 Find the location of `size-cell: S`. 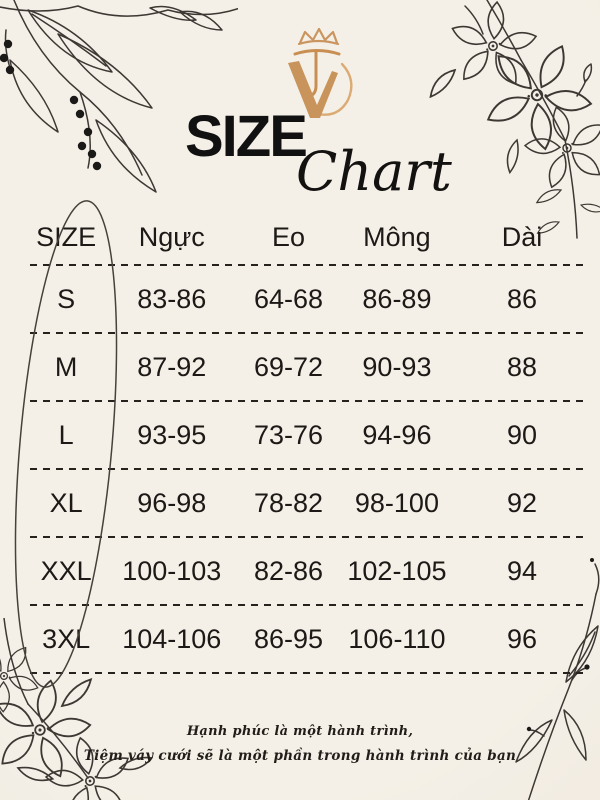

size-cell: S is located at coordinates (66, 298).